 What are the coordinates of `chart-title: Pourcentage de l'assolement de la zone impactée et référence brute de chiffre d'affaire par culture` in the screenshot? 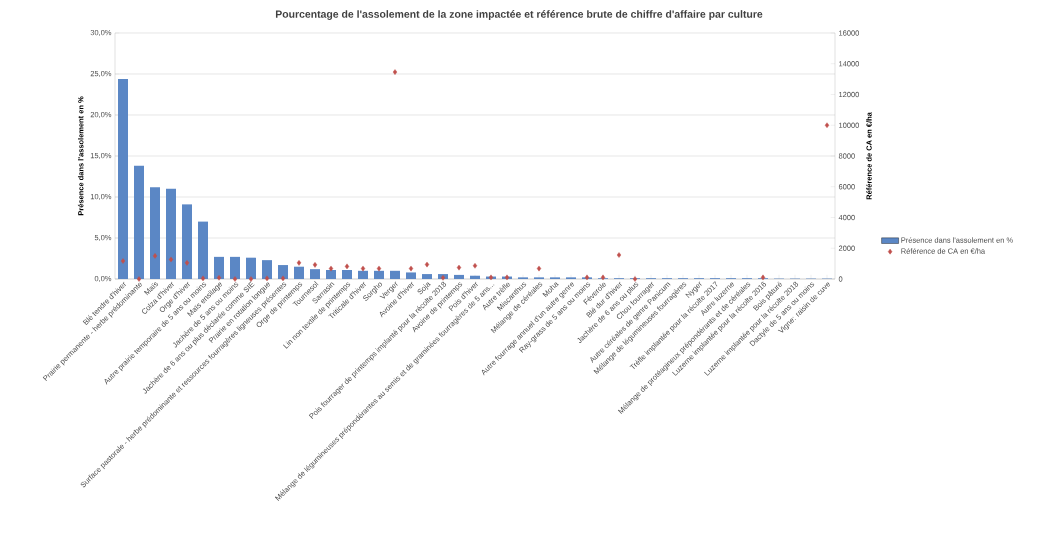 It's located at (519, 15).